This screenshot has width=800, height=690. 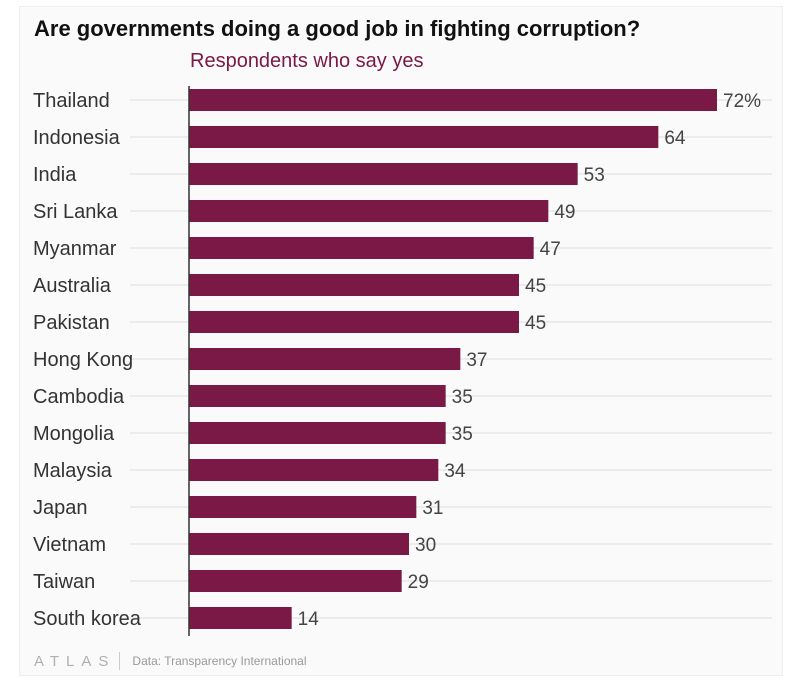 What do you see at coordinates (742, 101) in the screenshot?
I see `value-label: 72%` at bounding box center [742, 101].